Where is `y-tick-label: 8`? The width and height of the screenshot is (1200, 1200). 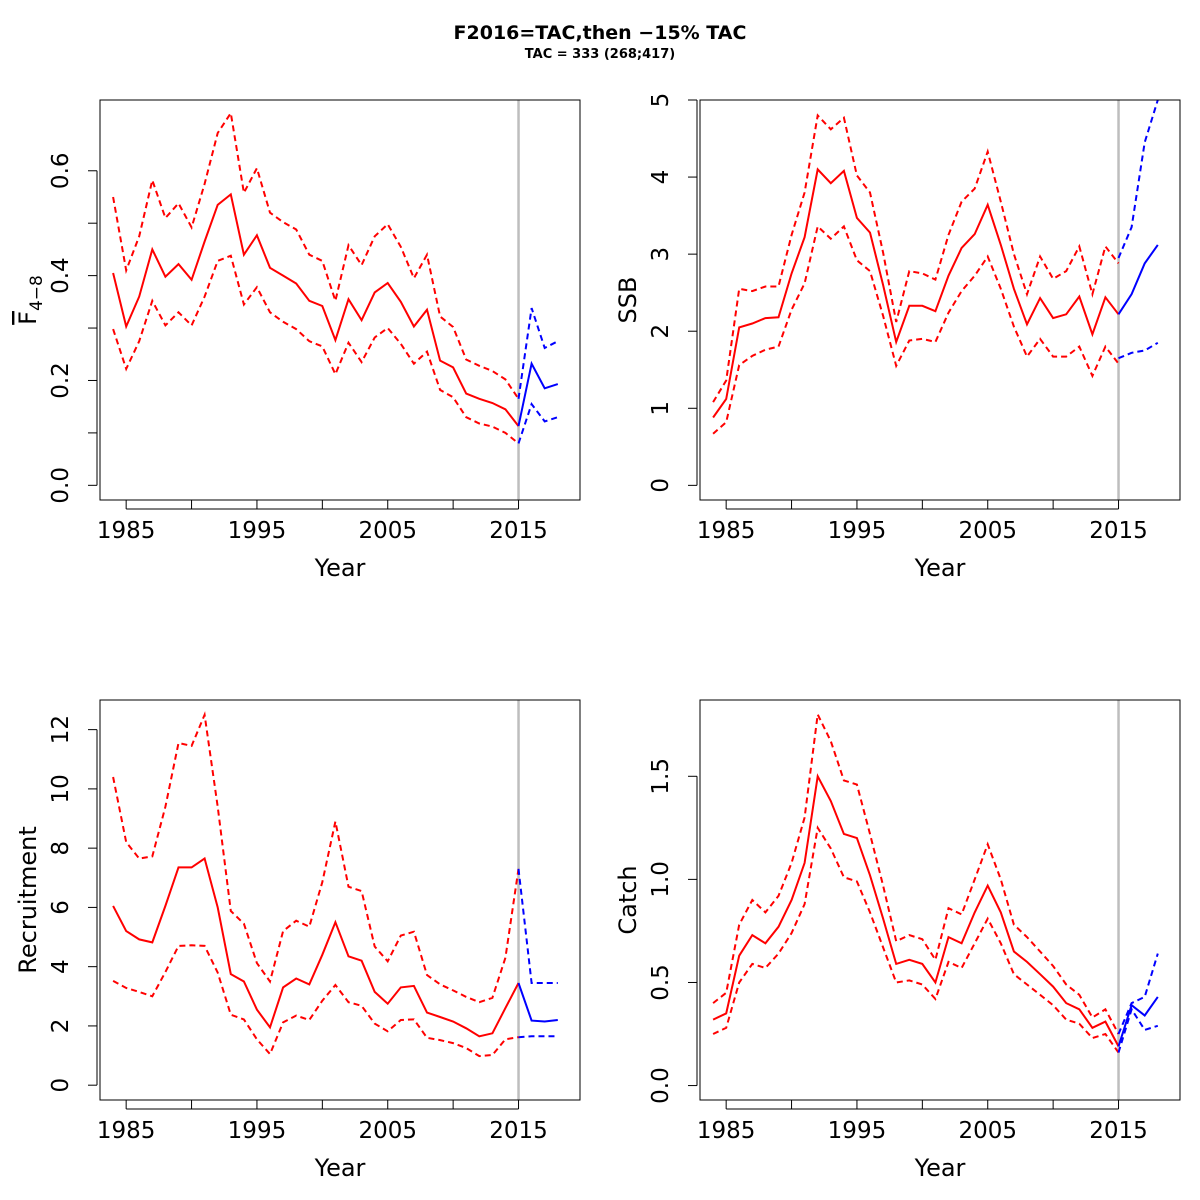 y-tick-label: 8 is located at coordinates (61, 848).